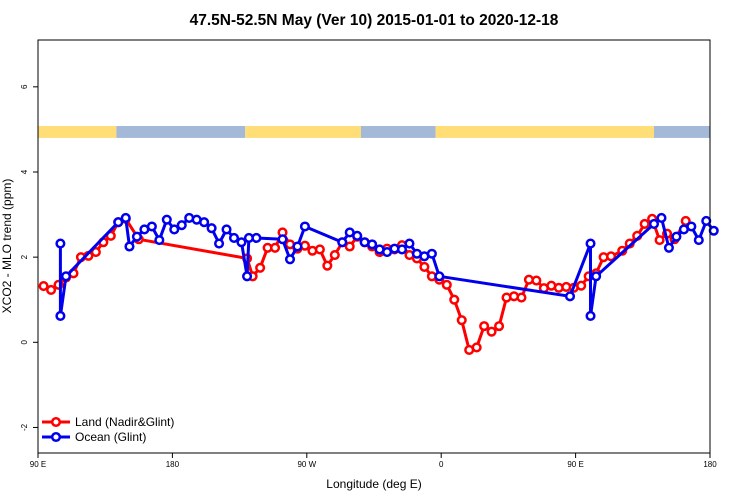 The image size is (750, 500). I want to click on y-tick-label: 6, so click(24, 86).